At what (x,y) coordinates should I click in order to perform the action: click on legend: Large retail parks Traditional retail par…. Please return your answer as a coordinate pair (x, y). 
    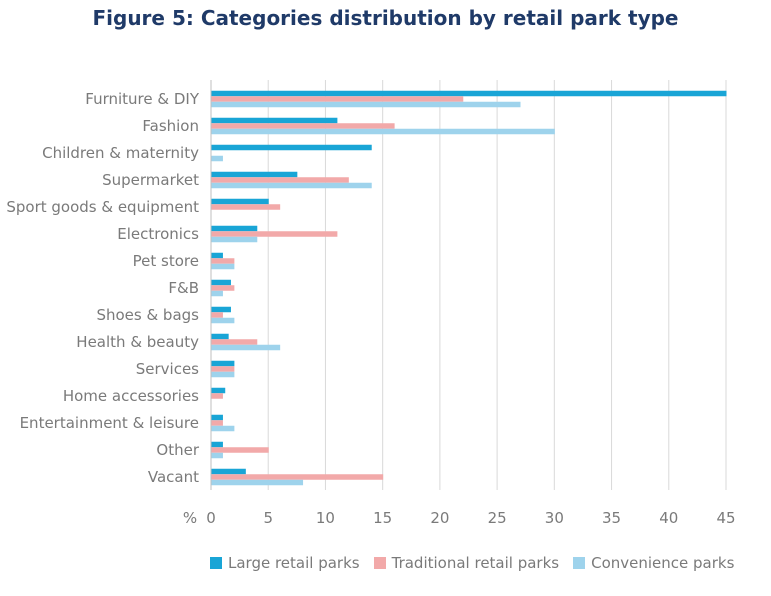
    Looking at the image, I should click on (479, 563).